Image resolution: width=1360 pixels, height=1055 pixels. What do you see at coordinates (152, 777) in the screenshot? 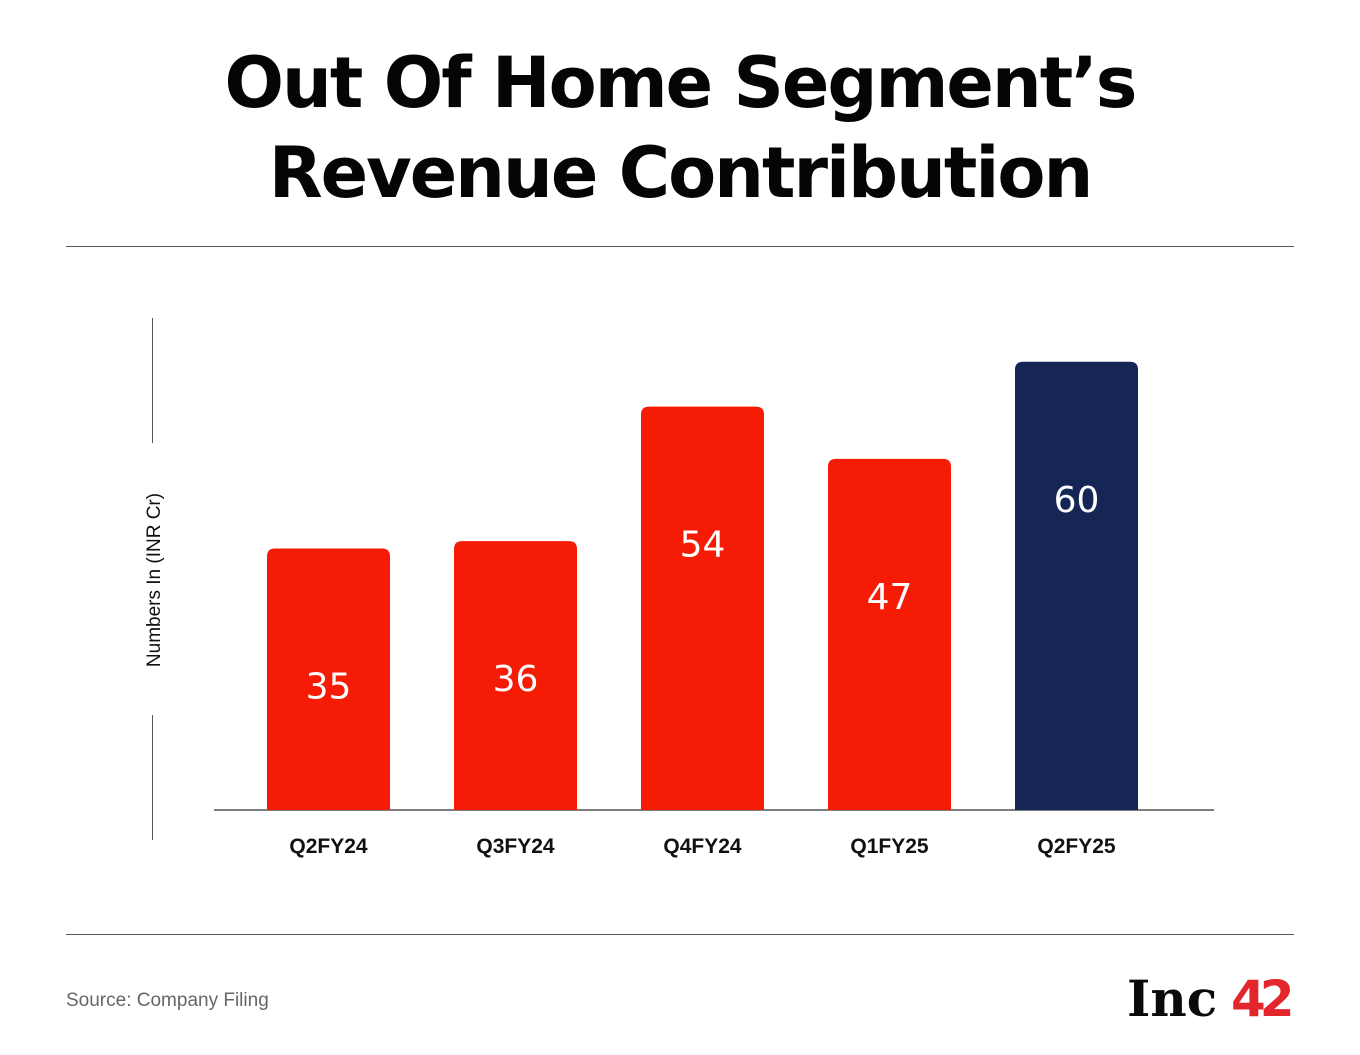
I see `y-axis-line-lower` at bounding box center [152, 777].